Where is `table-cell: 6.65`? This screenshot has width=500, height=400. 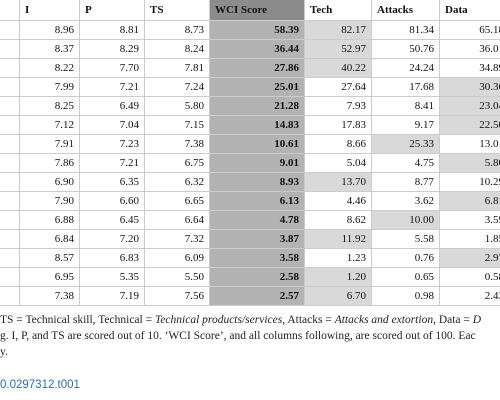
table-cell: 6.65 is located at coordinates (177, 201).